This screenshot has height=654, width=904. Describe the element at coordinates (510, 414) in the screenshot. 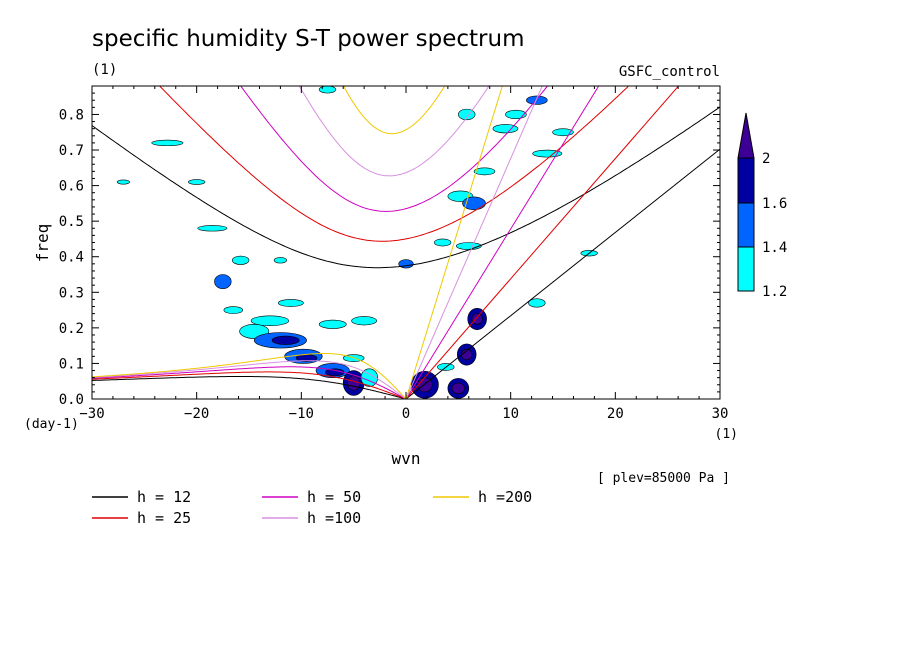

I see `x-tick-label: 10` at that location.